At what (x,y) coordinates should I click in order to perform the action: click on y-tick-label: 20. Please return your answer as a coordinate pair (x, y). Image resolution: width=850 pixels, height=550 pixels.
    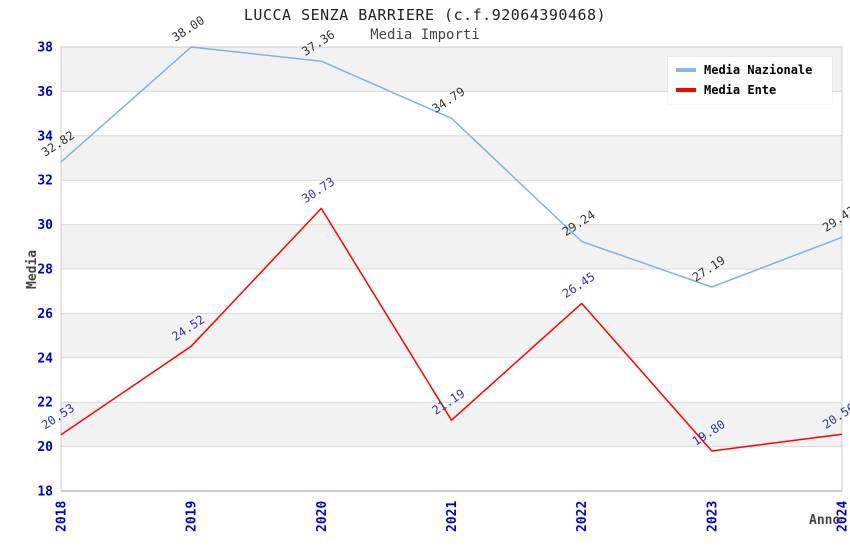
    Looking at the image, I should click on (45, 447).